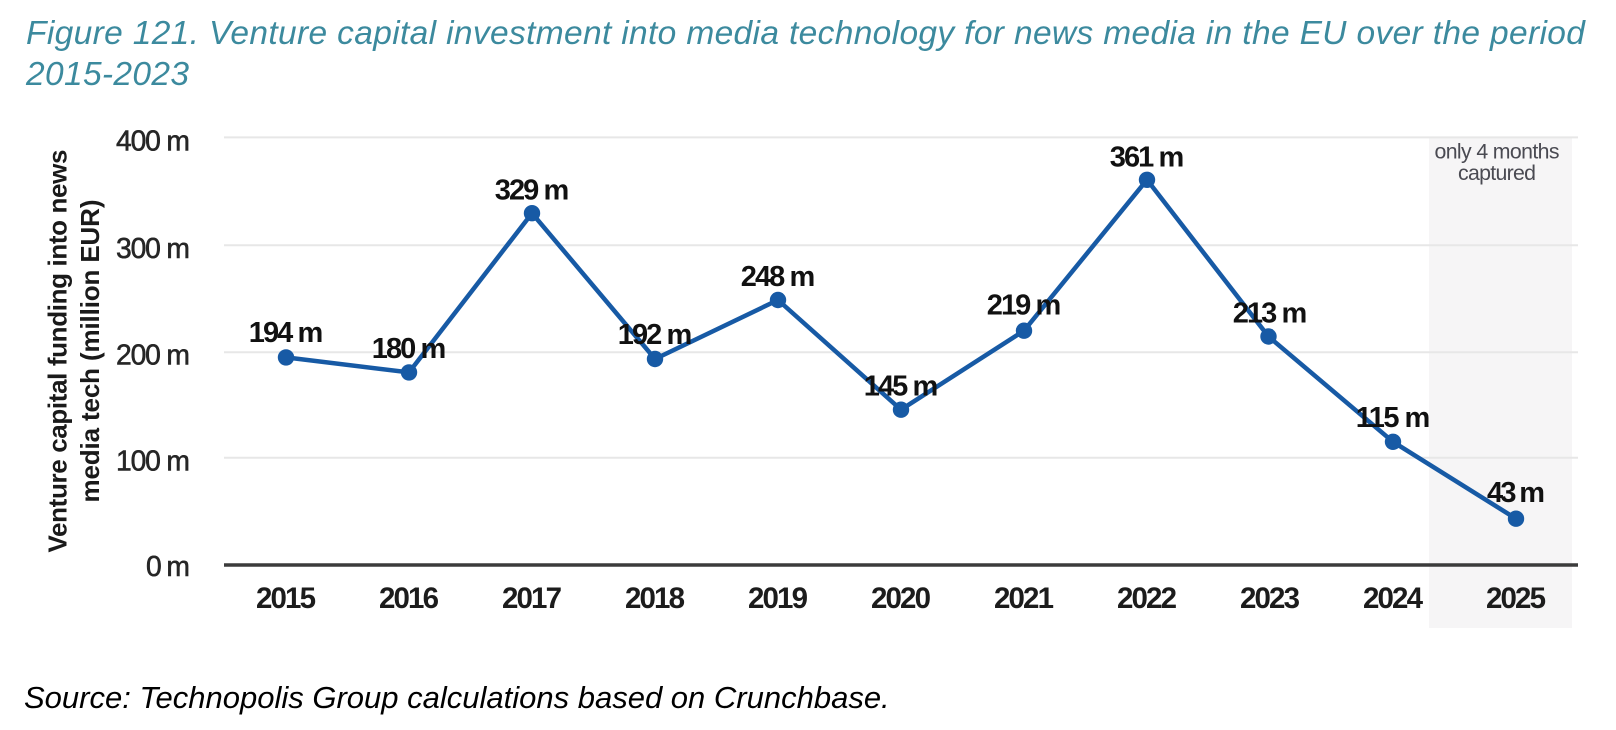 The width and height of the screenshot is (1616, 730). What do you see at coordinates (1516, 598) in the screenshot?
I see `svg-text: 2025` at bounding box center [1516, 598].